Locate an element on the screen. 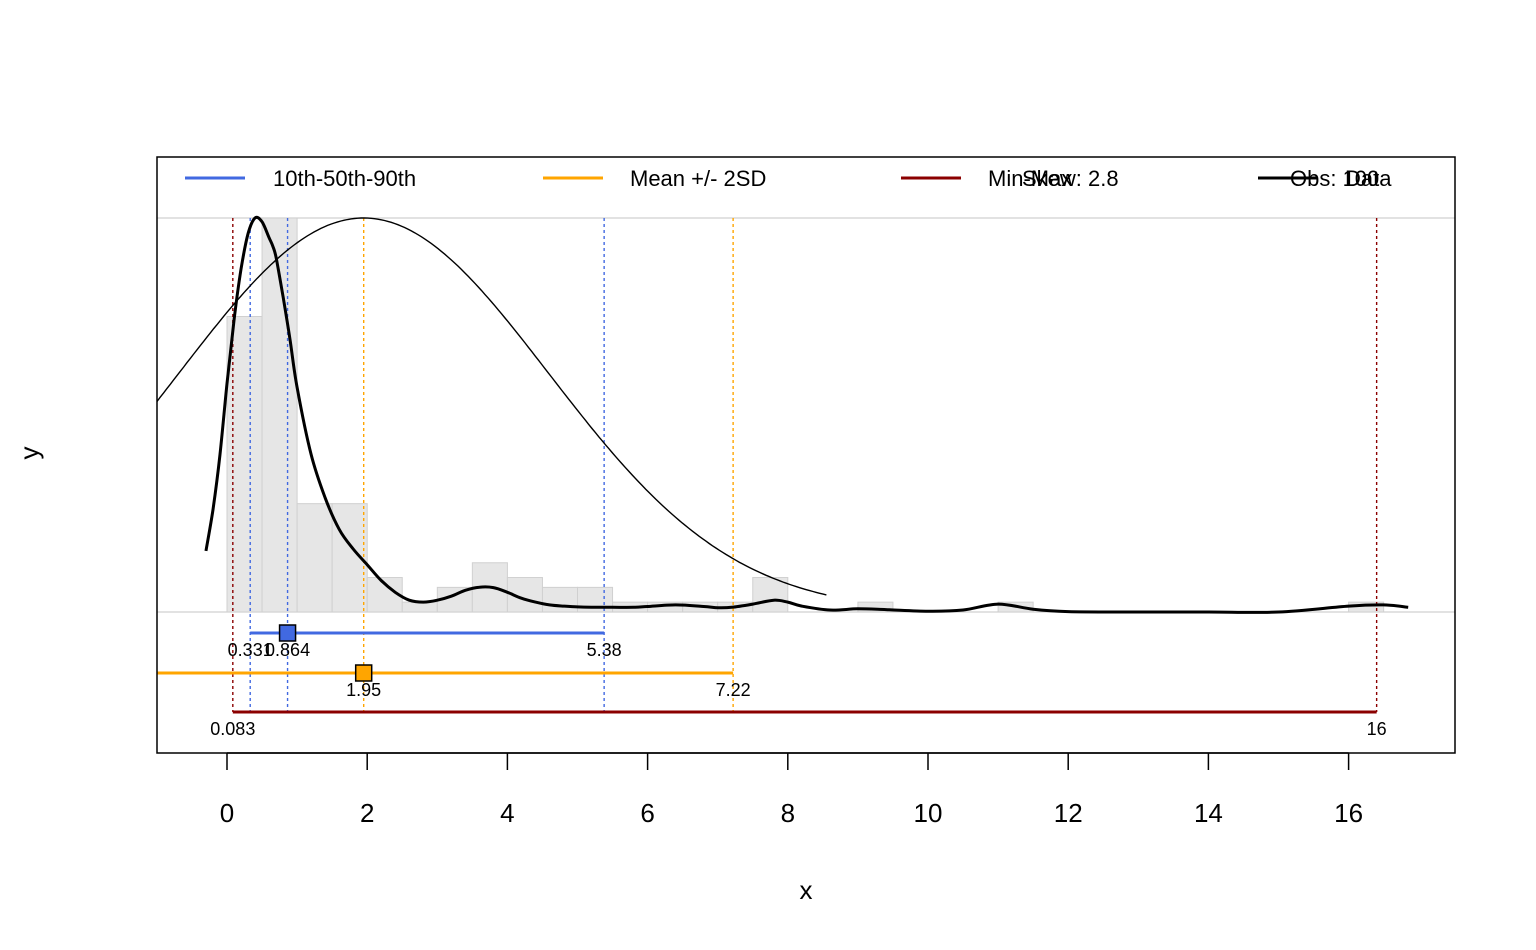 Image resolution: width=1536 pixels, height=950 pixels. legend-label: Mean +/- 2SD is located at coordinates (698, 178).